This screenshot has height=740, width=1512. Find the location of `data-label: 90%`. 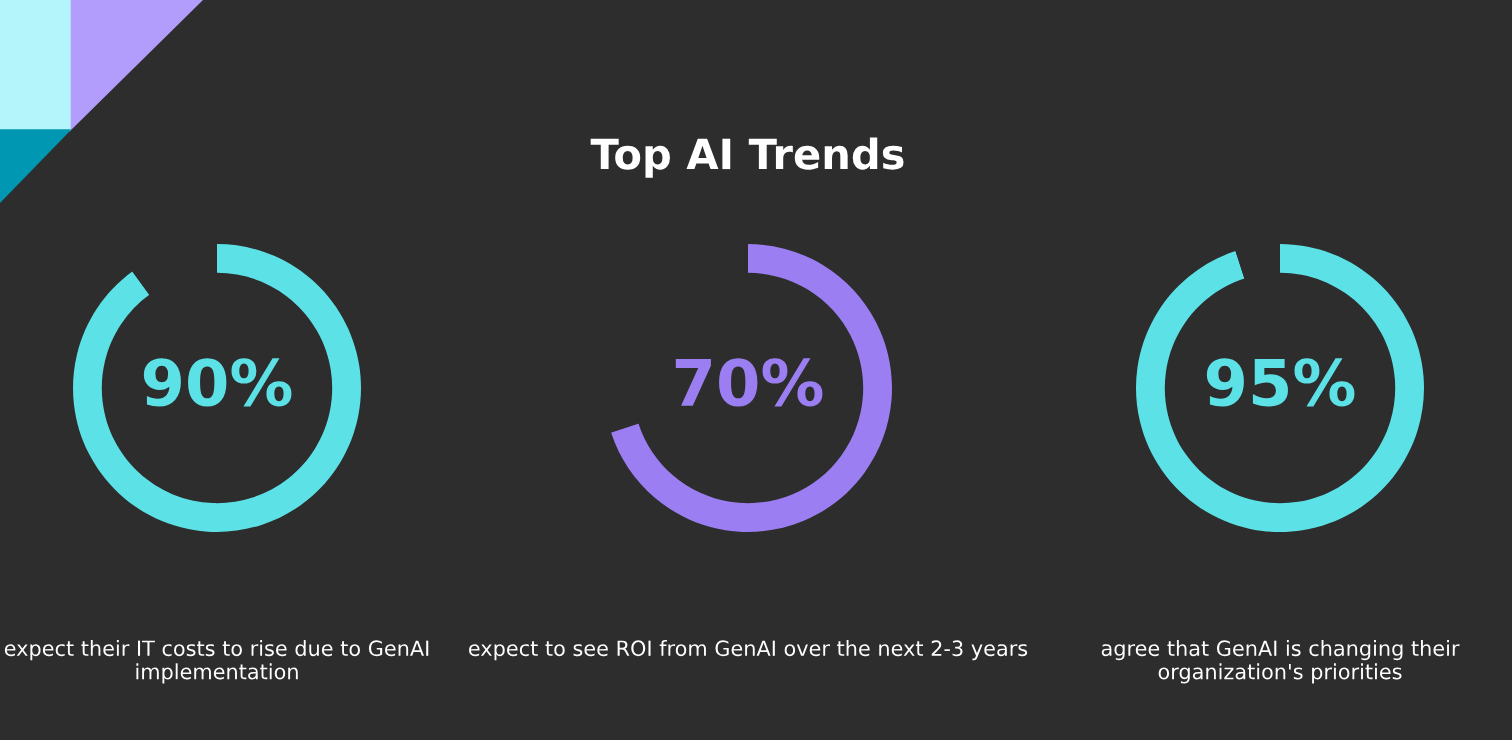

data-label: 90% is located at coordinates (217, 382).